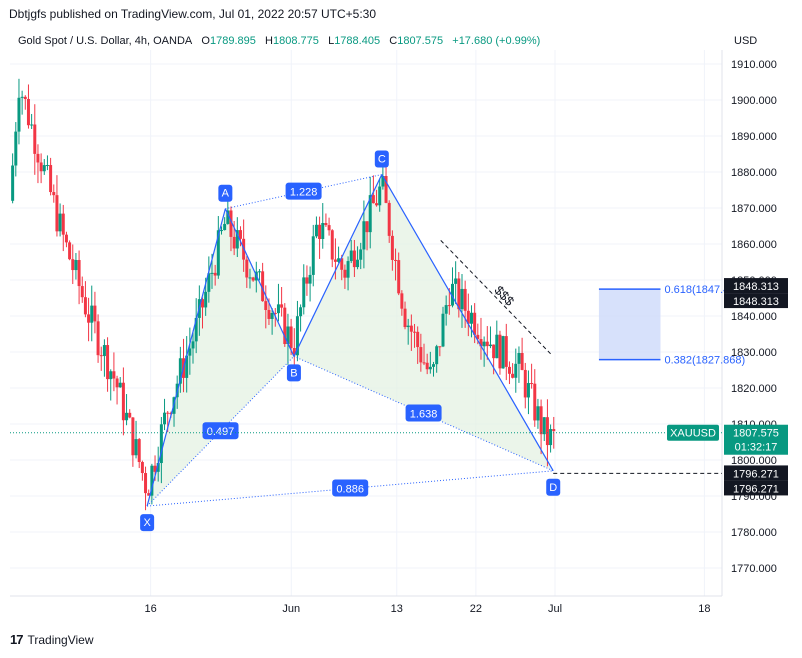  I want to click on currency-label: USD, so click(746, 41).